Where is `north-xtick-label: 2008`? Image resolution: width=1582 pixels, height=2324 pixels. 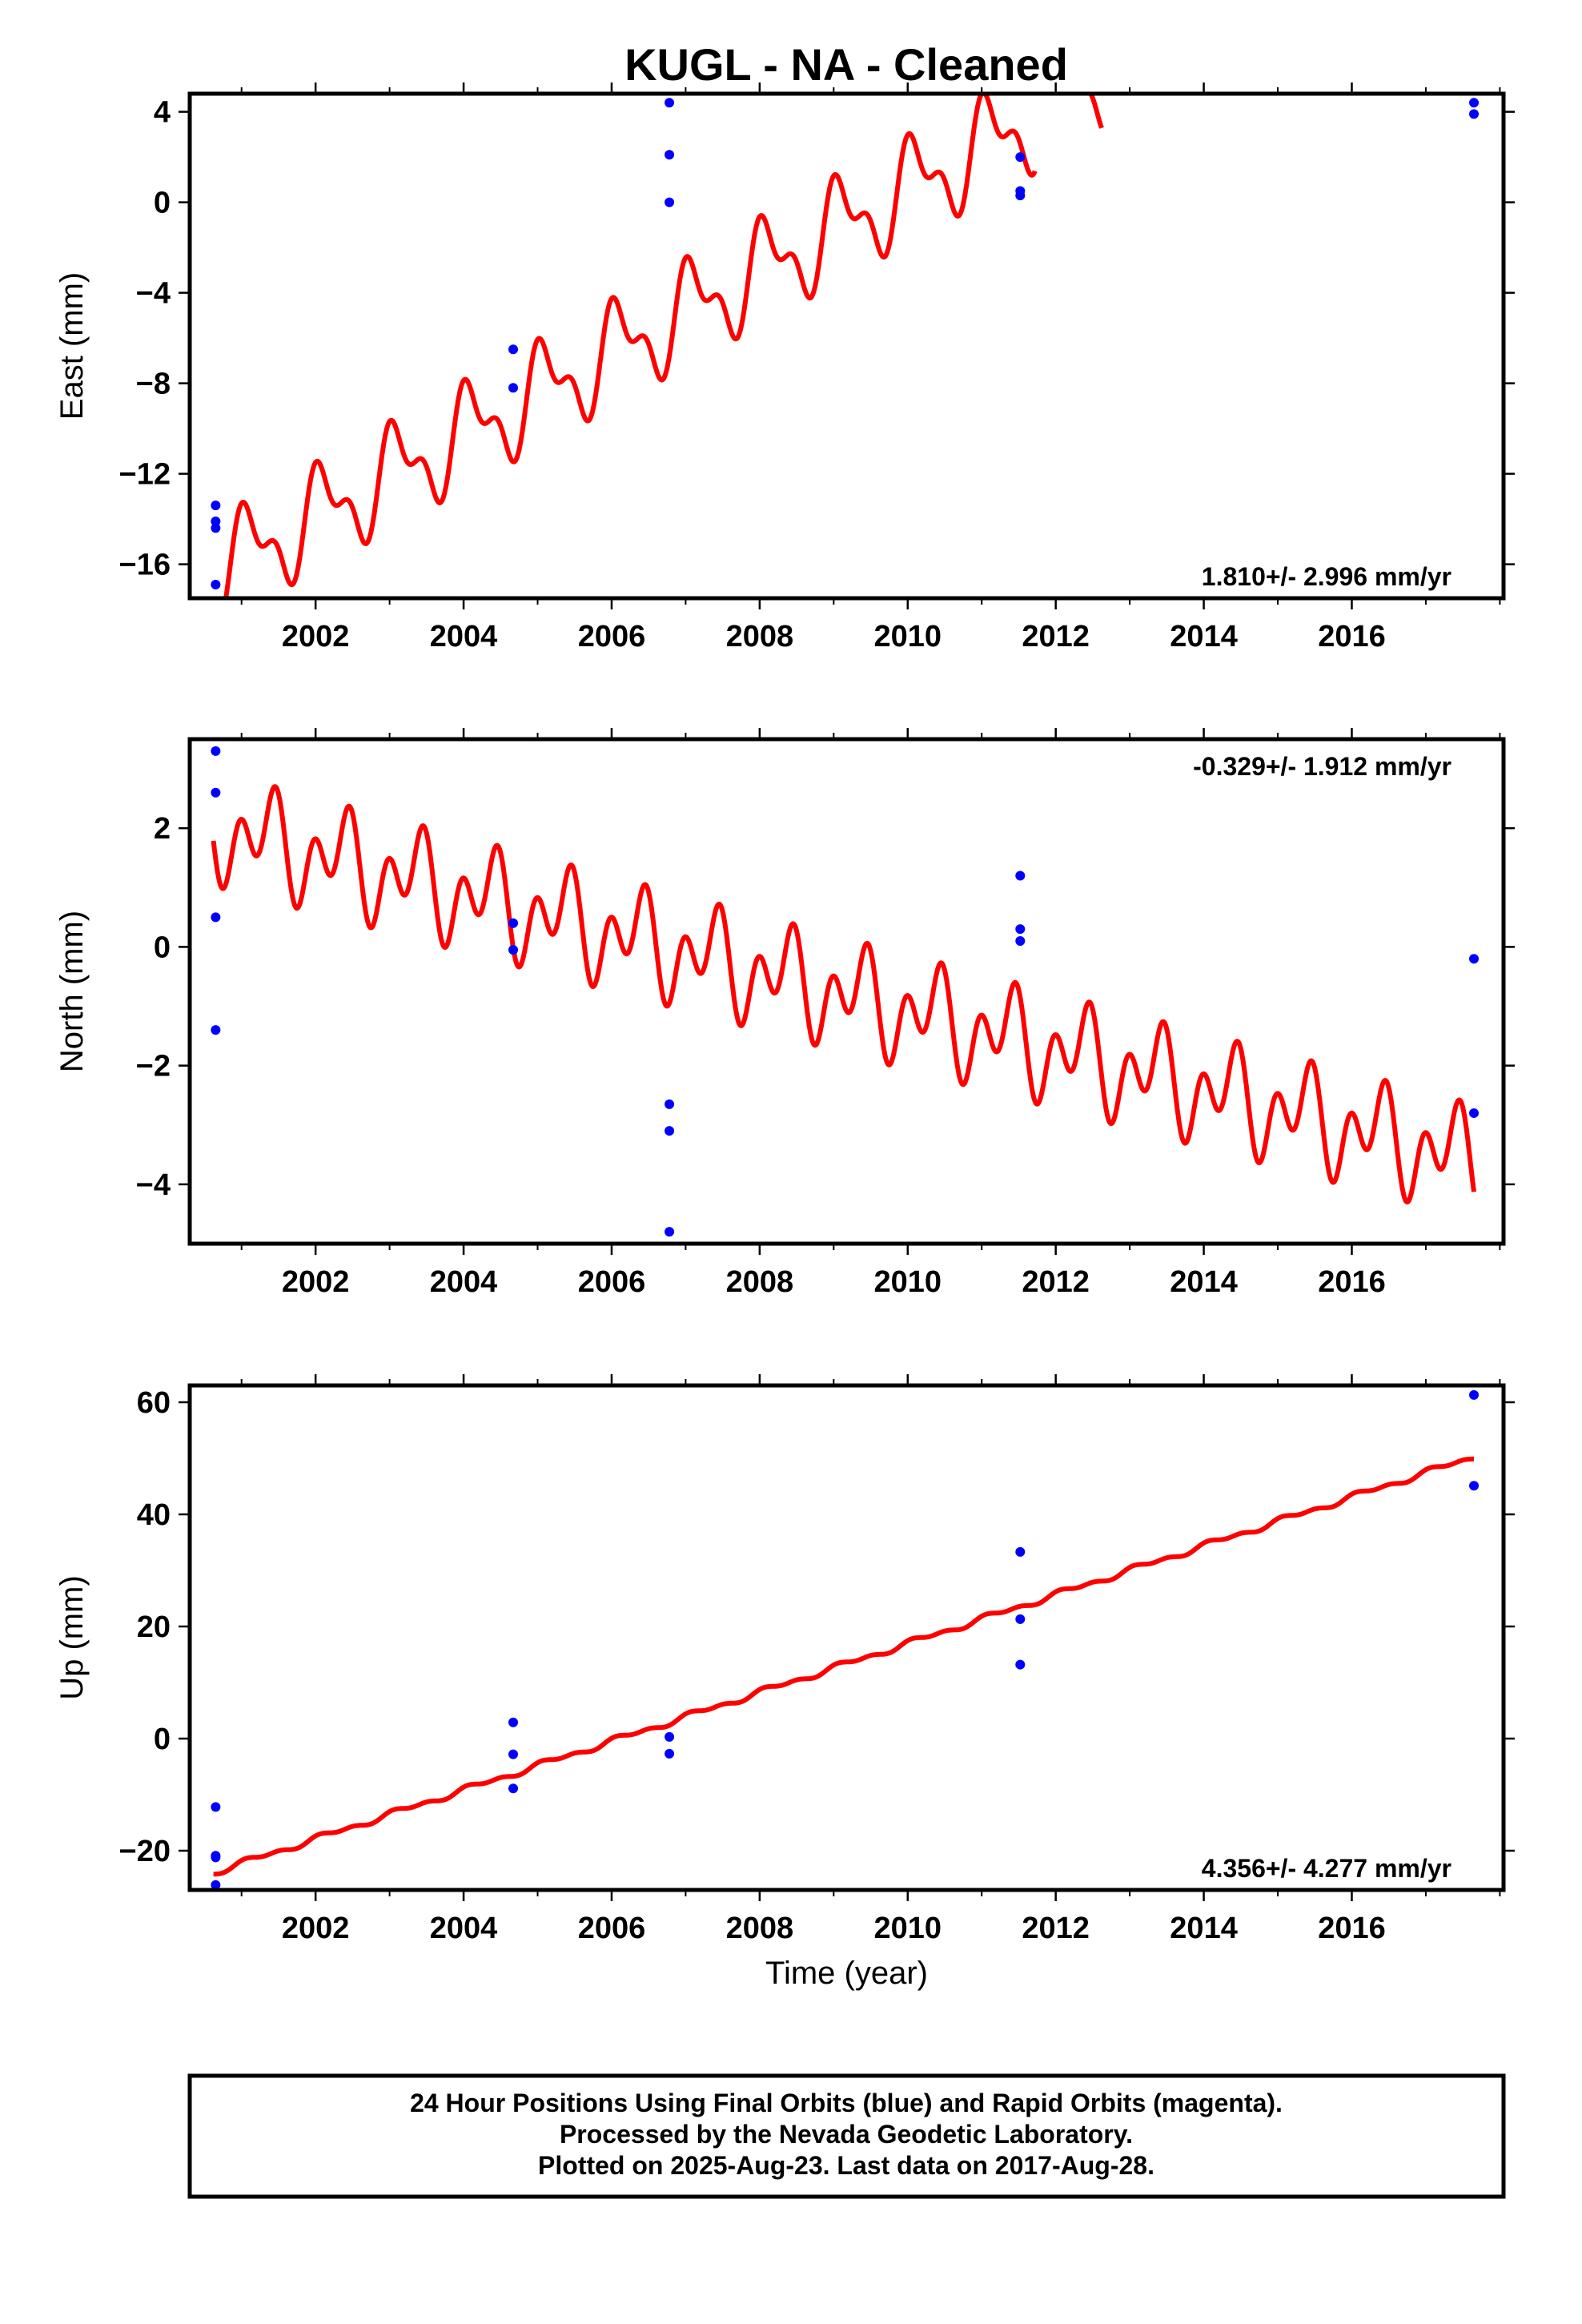 north-xtick-label: 2008 is located at coordinates (760, 1282).